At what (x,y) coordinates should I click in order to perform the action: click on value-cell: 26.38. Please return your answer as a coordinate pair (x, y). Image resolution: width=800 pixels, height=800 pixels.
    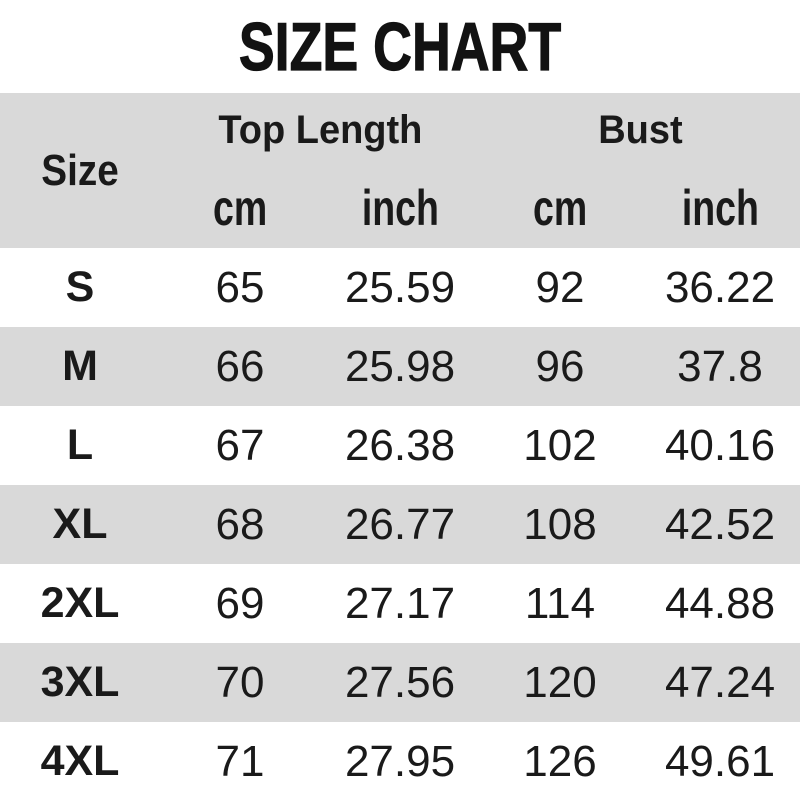
    Looking at the image, I should click on (400, 445).